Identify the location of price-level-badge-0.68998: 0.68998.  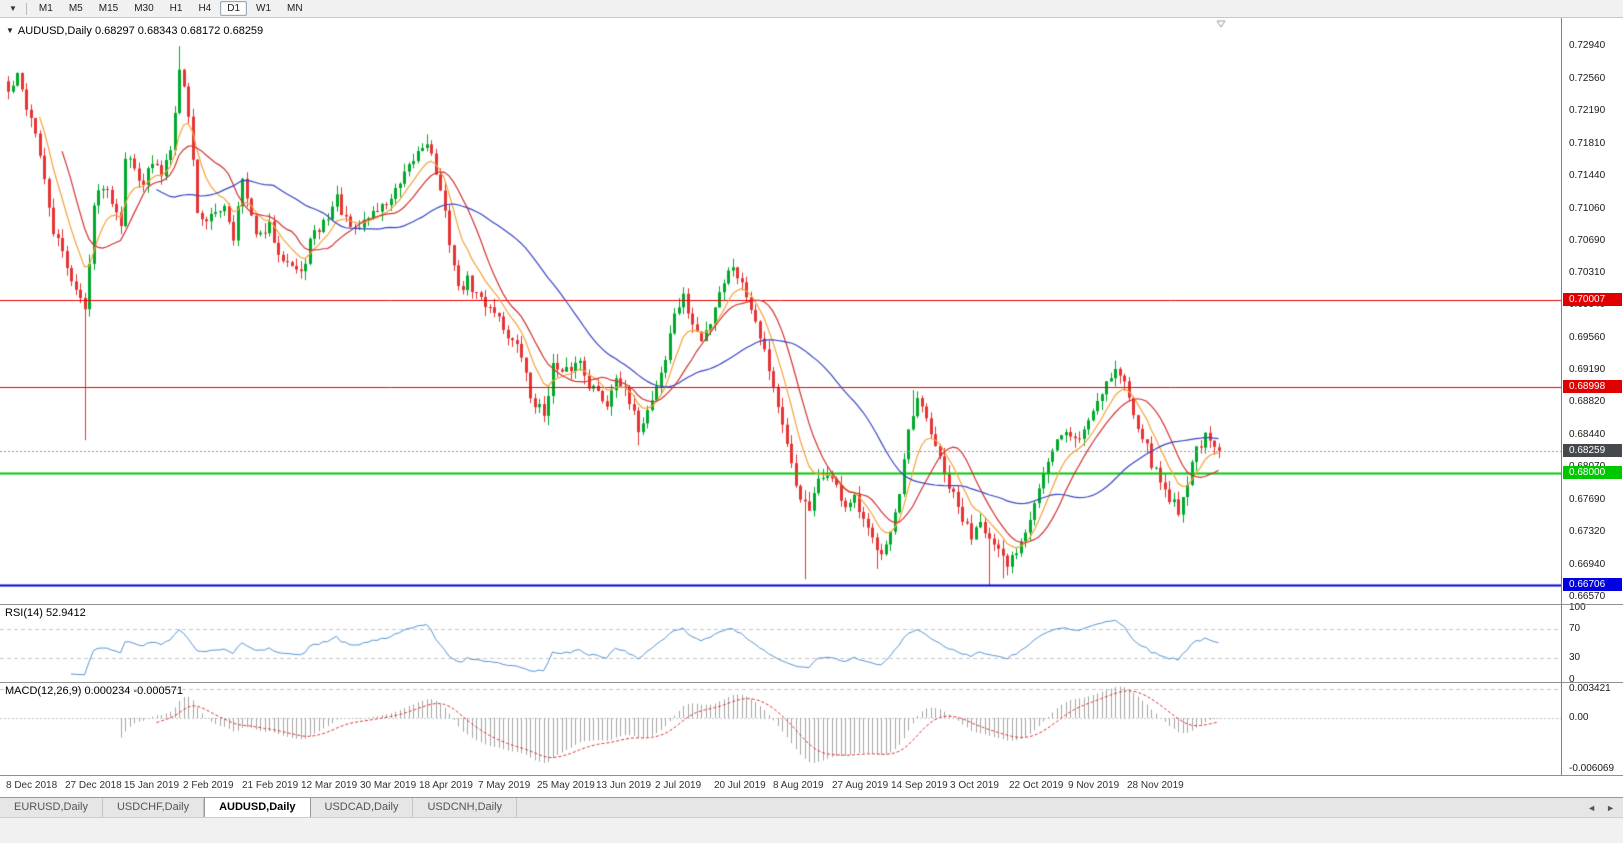
(1592, 386).